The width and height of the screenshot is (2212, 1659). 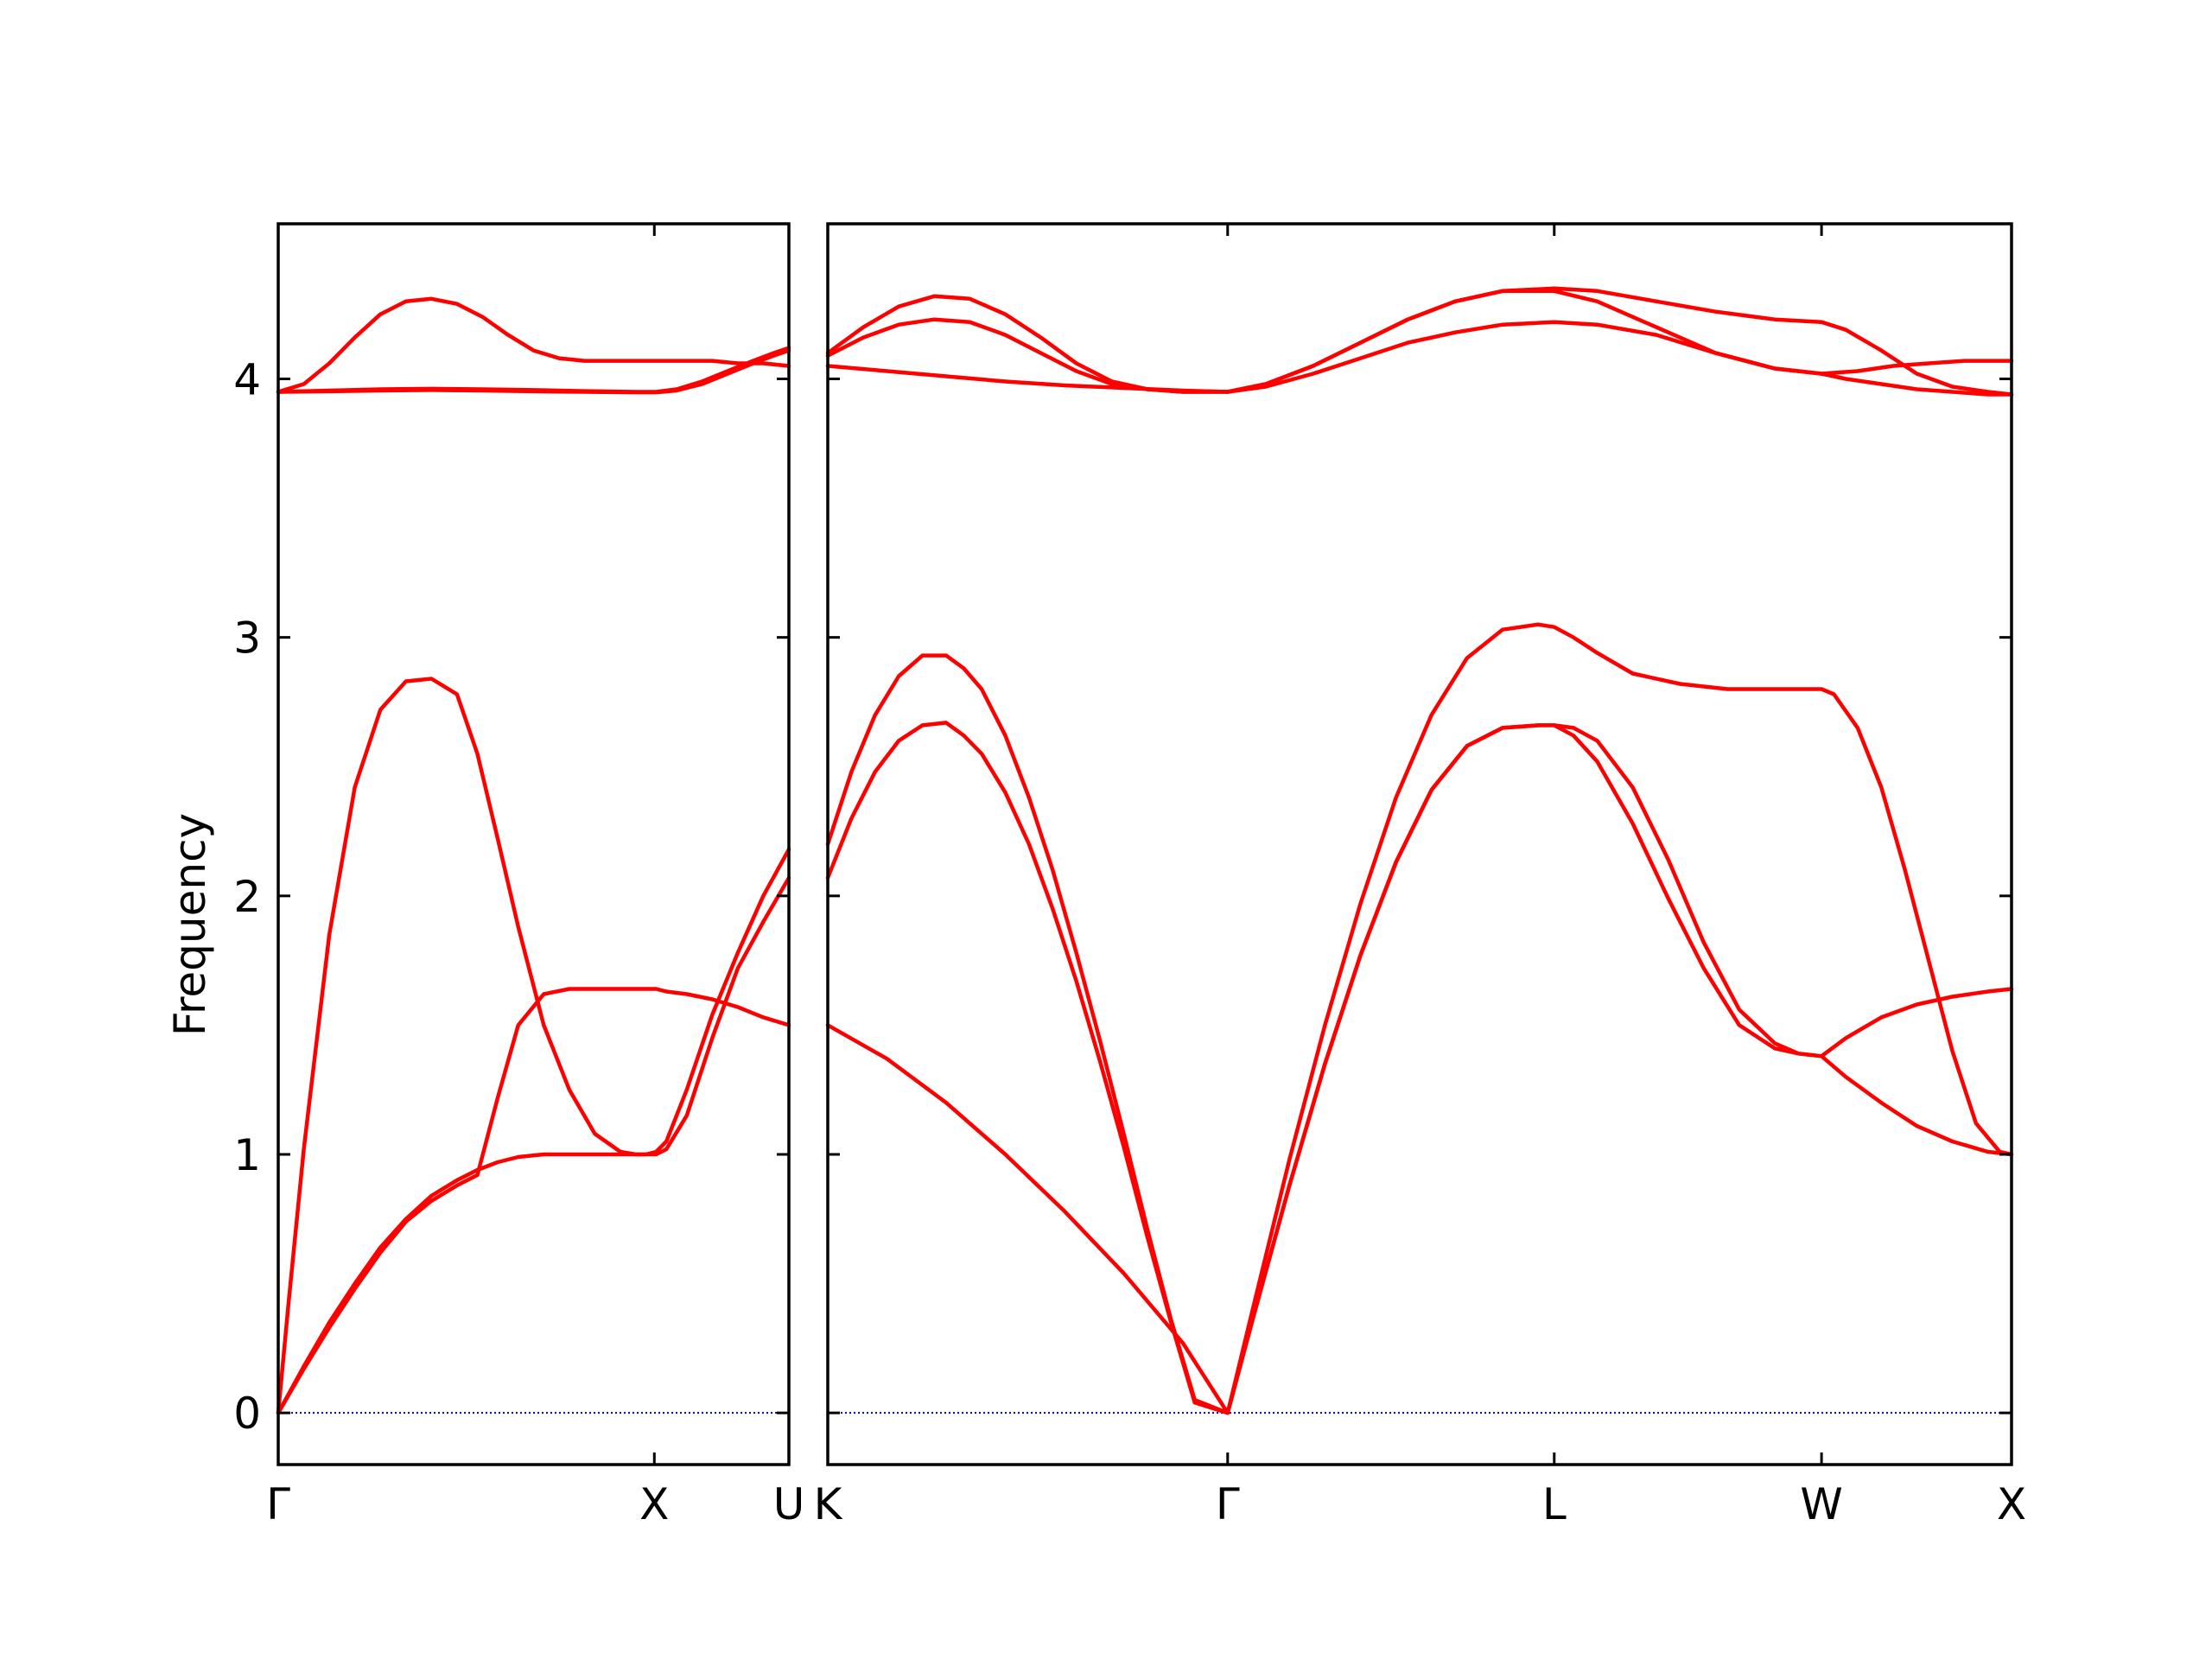 What do you see at coordinates (247, 1414) in the screenshot?
I see `y-tick-label: 0` at bounding box center [247, 1414].